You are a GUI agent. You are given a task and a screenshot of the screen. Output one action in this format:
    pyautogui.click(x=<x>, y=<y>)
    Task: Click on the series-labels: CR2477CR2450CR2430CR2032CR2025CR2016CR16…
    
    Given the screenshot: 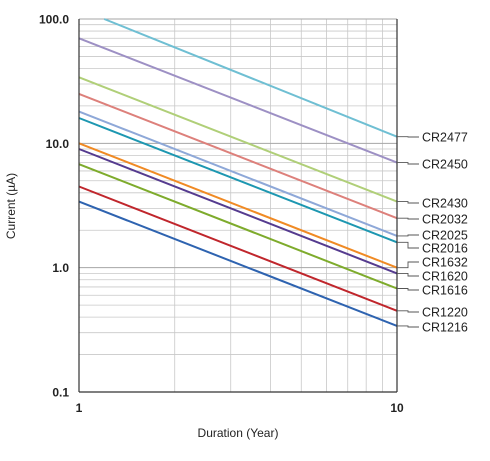 What is the action you would take?
    pyautogui.click(x=432, y=233)
    